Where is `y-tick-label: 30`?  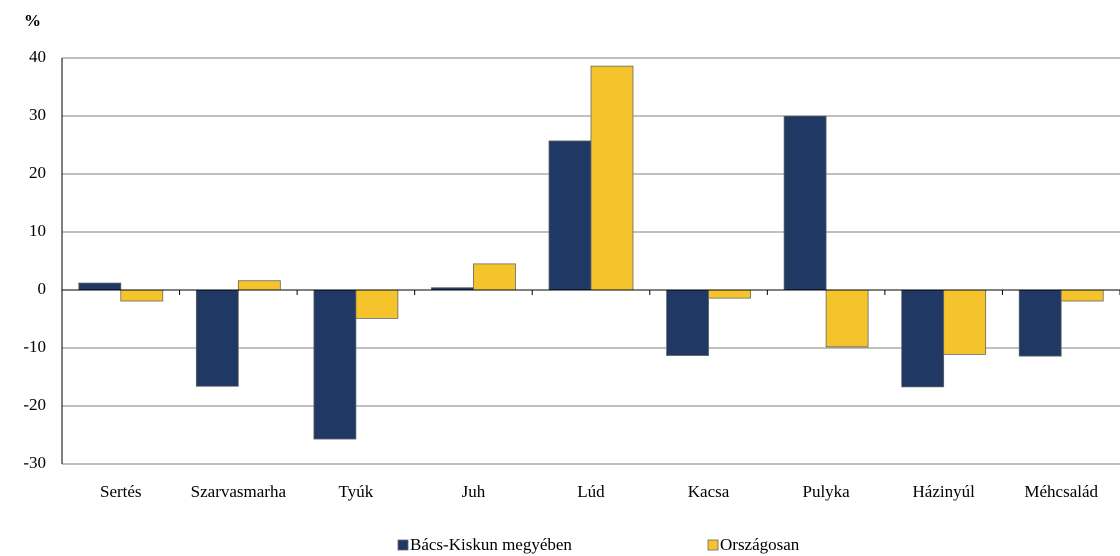
y-tick-label: 30 is located at coordinates (37, 114).